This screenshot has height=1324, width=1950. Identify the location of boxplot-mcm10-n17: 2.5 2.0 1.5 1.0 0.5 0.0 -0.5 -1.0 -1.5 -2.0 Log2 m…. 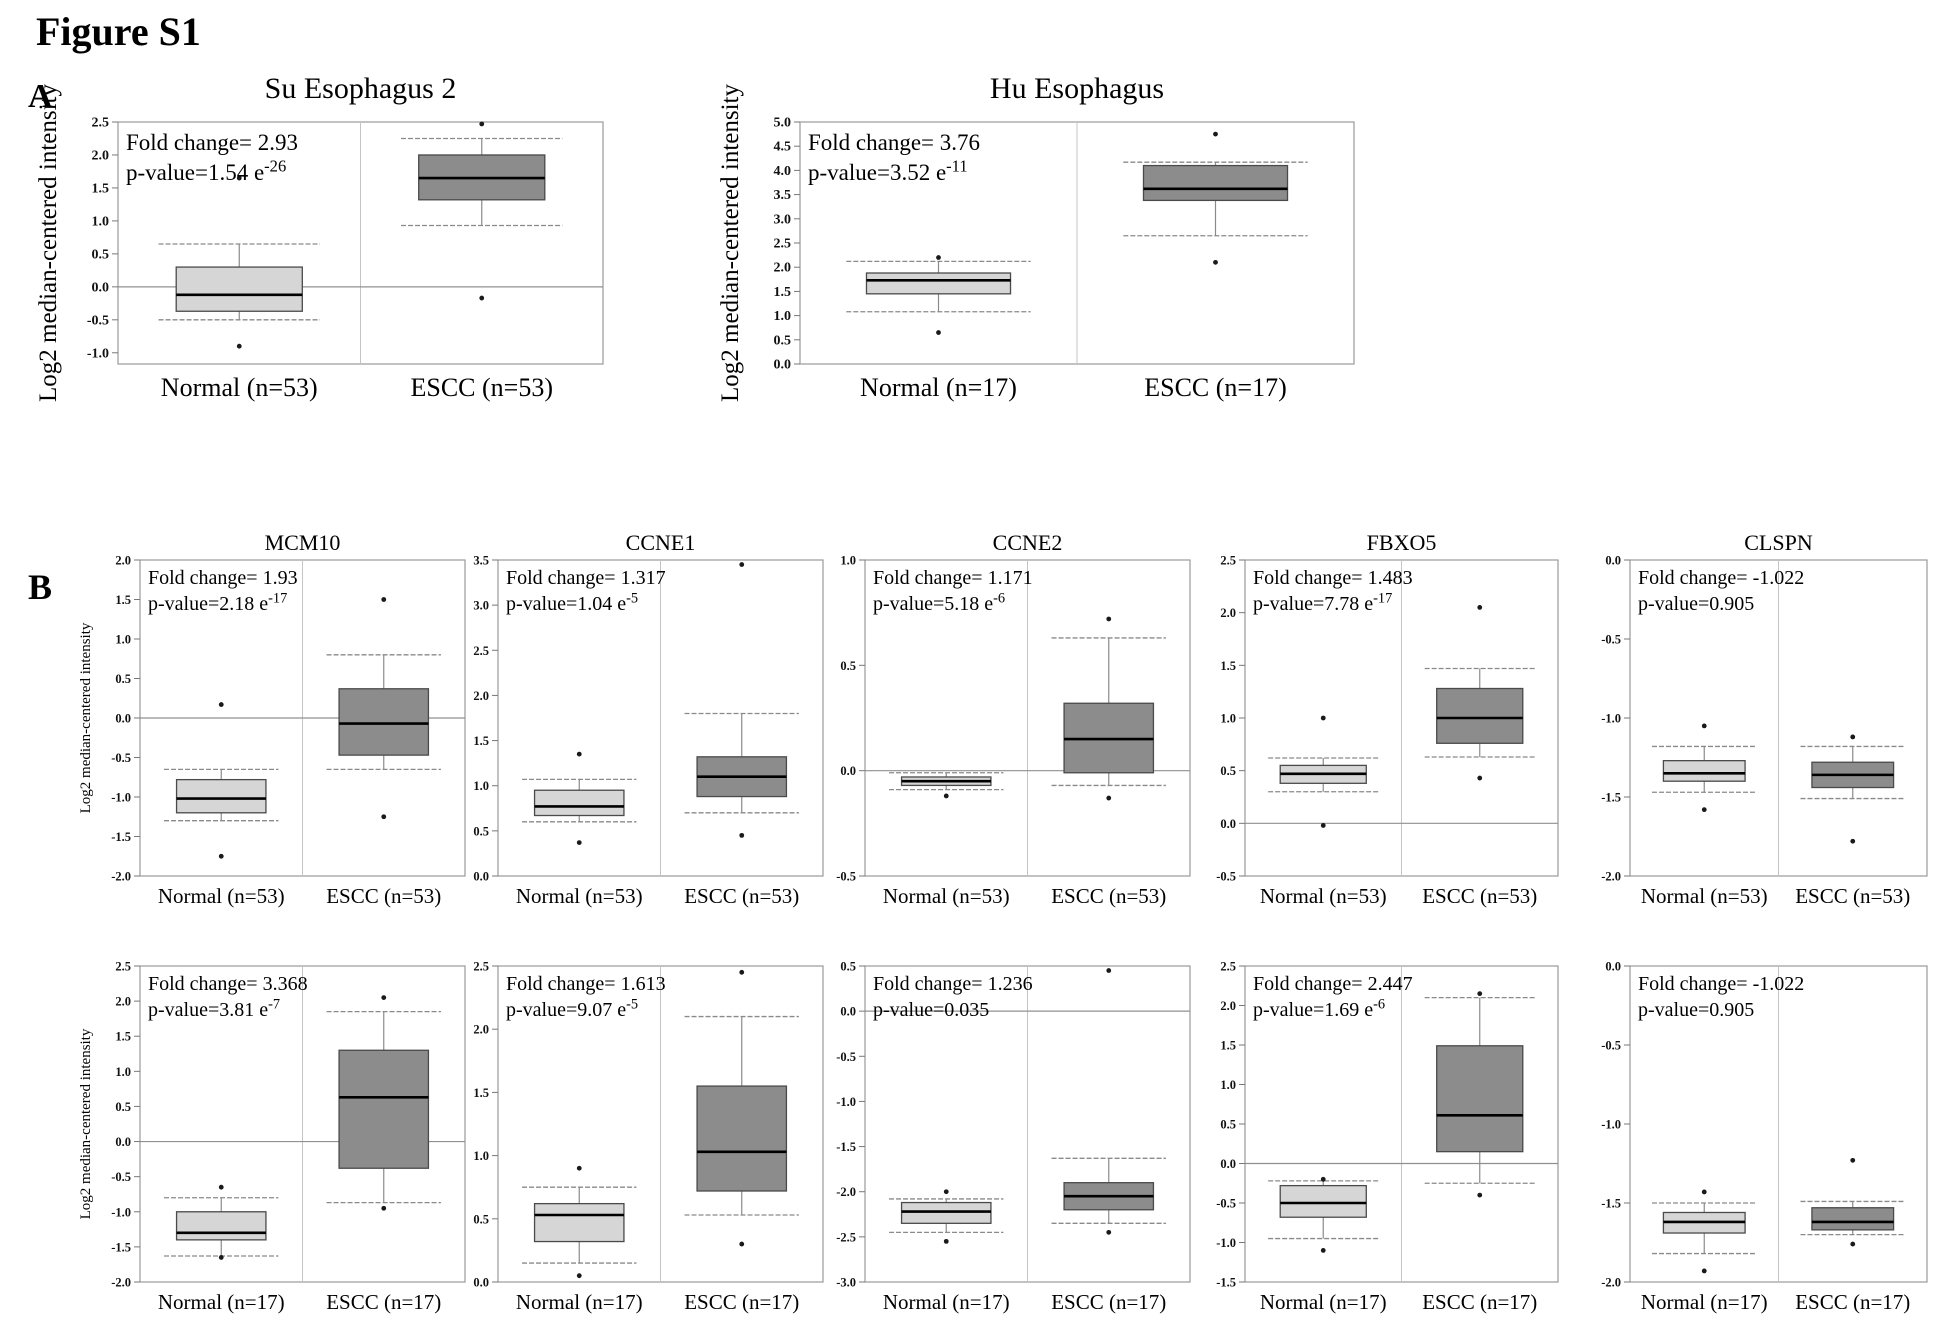
(272, 1137).